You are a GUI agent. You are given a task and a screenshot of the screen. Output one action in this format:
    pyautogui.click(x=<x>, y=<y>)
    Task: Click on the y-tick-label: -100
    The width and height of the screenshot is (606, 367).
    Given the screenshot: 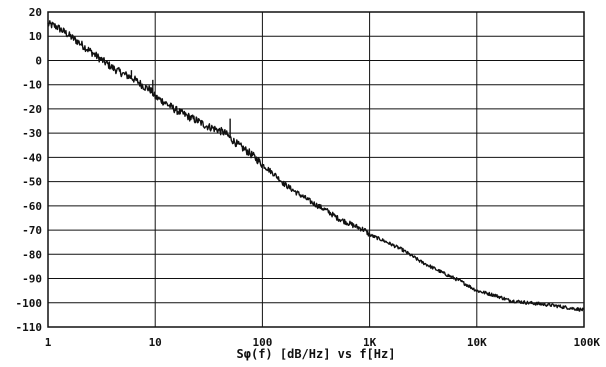 What is the action you would take?
    pyautogui.click(x=29, y=303)
    